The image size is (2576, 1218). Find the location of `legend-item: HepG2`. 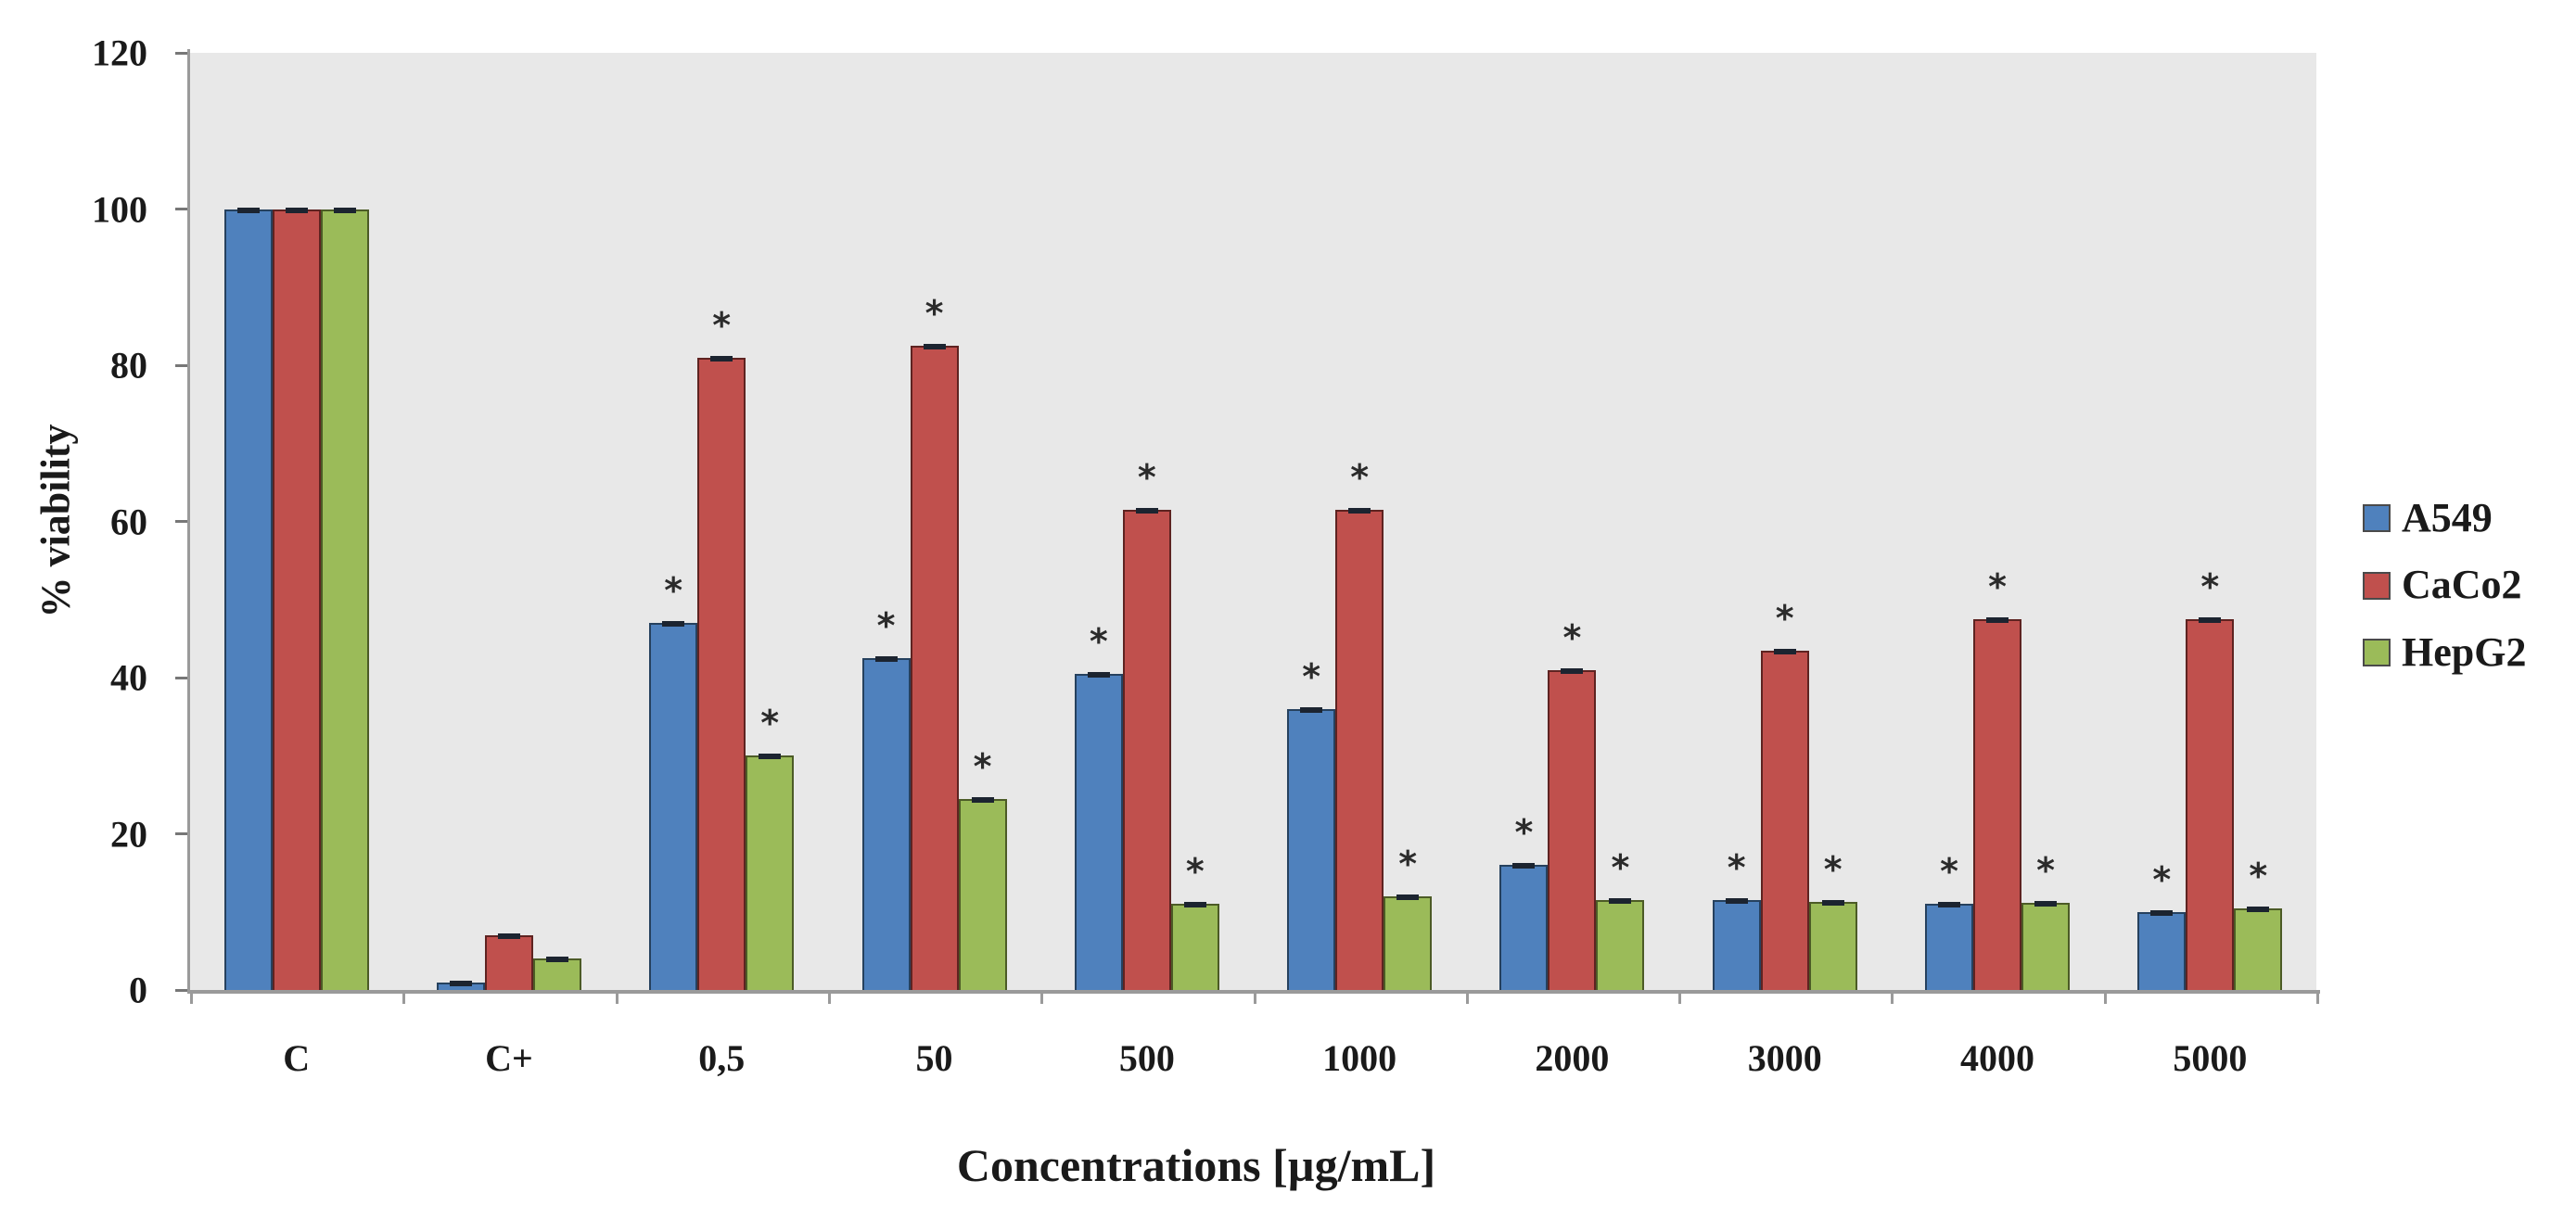

legend-item: HepG2 is located at coordinates (2445, 651).